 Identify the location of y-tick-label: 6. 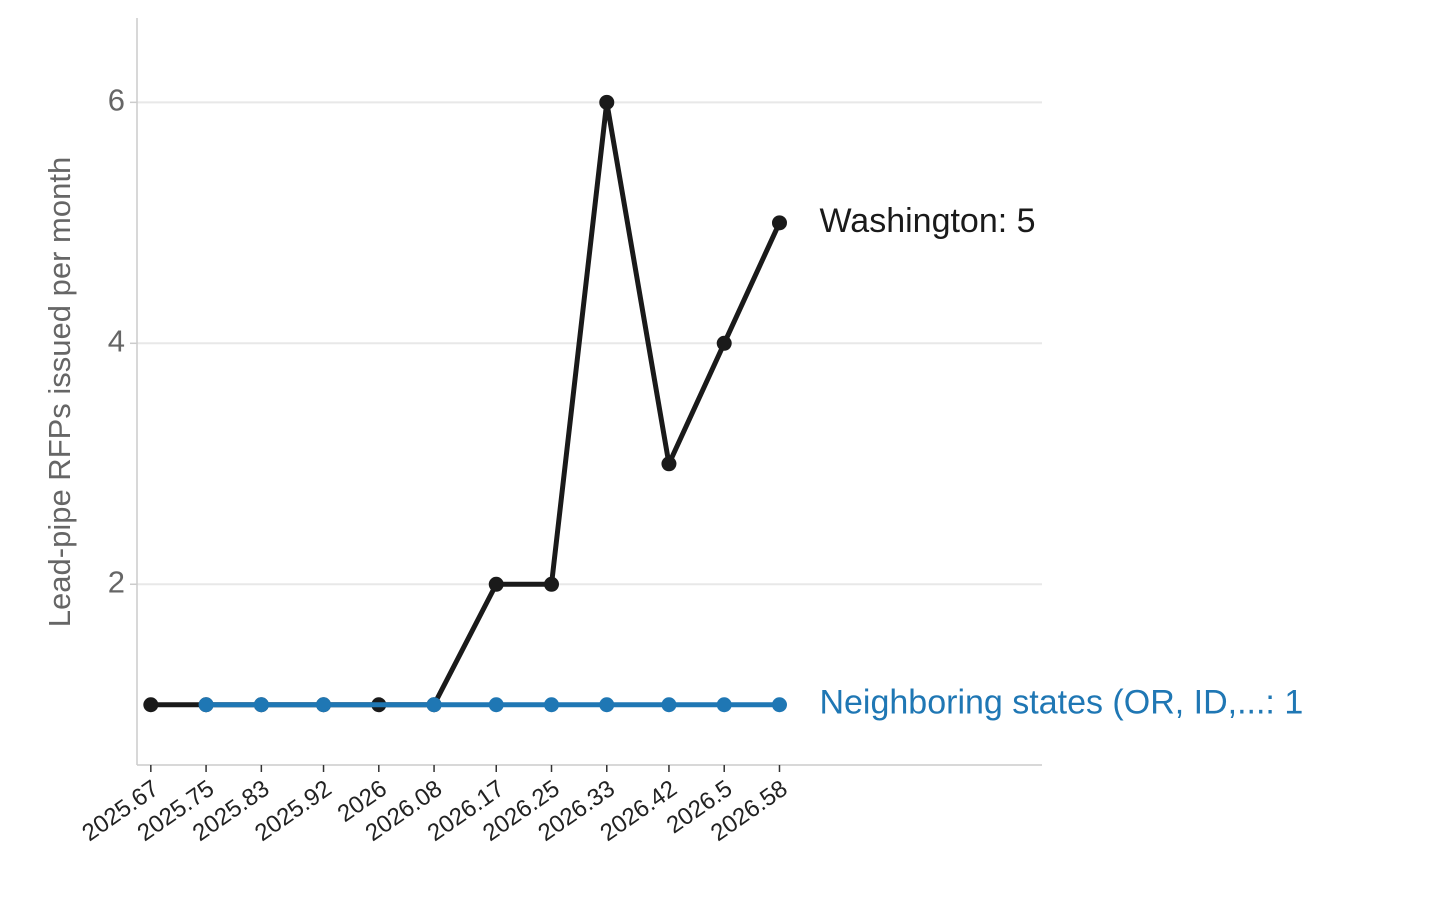
(116, 100).